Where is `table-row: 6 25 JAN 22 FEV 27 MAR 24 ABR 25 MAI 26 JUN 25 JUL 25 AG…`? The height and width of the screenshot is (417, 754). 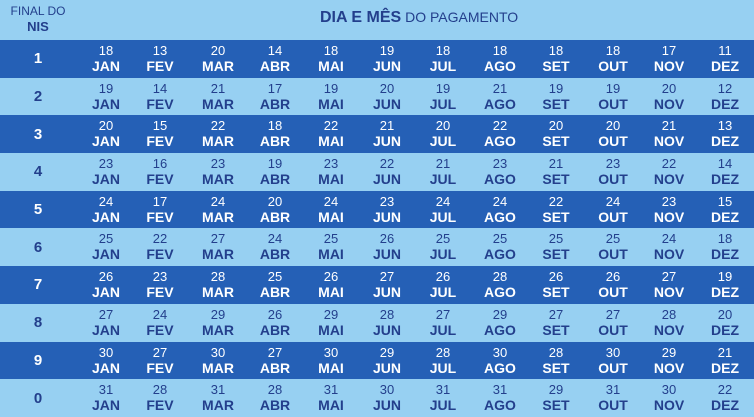 table-row: 6 25 JAN 22 FEV 27 MAR 24 ABR 25 MAI 26 JUN 25 JUL 25 AG… is located at coordinates (377, 247).